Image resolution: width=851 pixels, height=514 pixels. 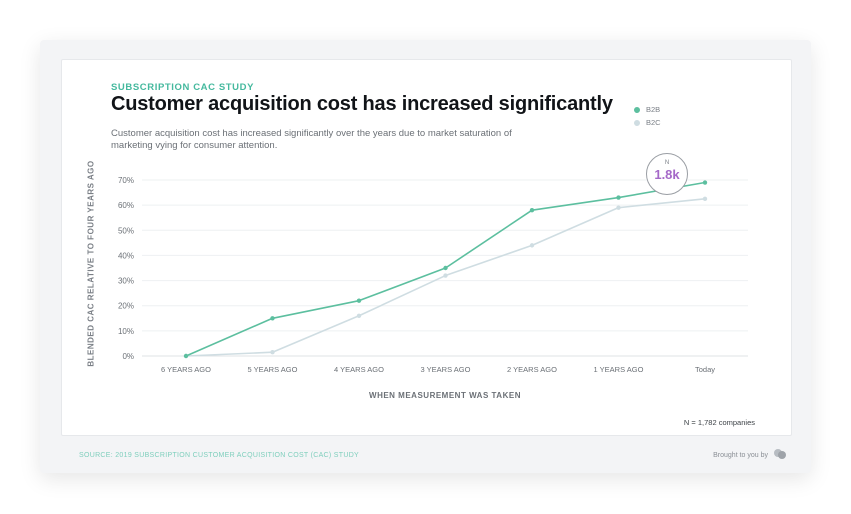 I want to click on sample-size-callout: N 1.8k, so click(x=667, y=174).